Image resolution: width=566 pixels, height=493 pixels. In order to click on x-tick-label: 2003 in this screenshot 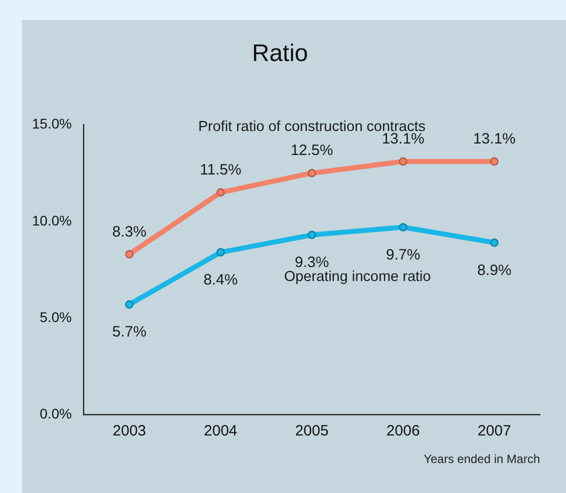, I will do `click(129, 431)`.